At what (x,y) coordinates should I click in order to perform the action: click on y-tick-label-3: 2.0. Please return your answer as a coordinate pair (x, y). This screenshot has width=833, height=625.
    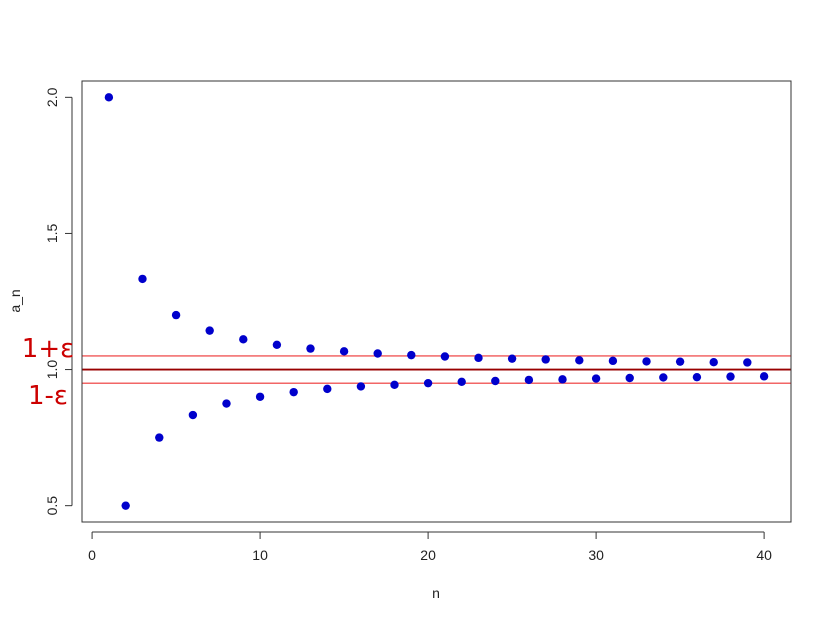
    Looking at the image, I should click on (52, 97).